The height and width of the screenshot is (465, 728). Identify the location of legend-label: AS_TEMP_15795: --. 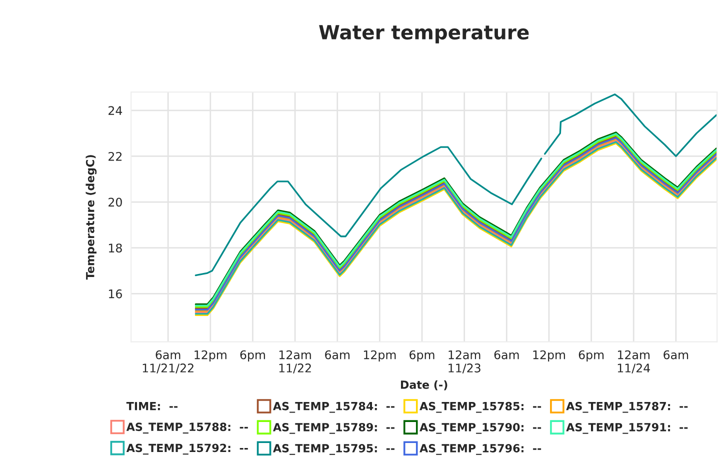
(333, 449).